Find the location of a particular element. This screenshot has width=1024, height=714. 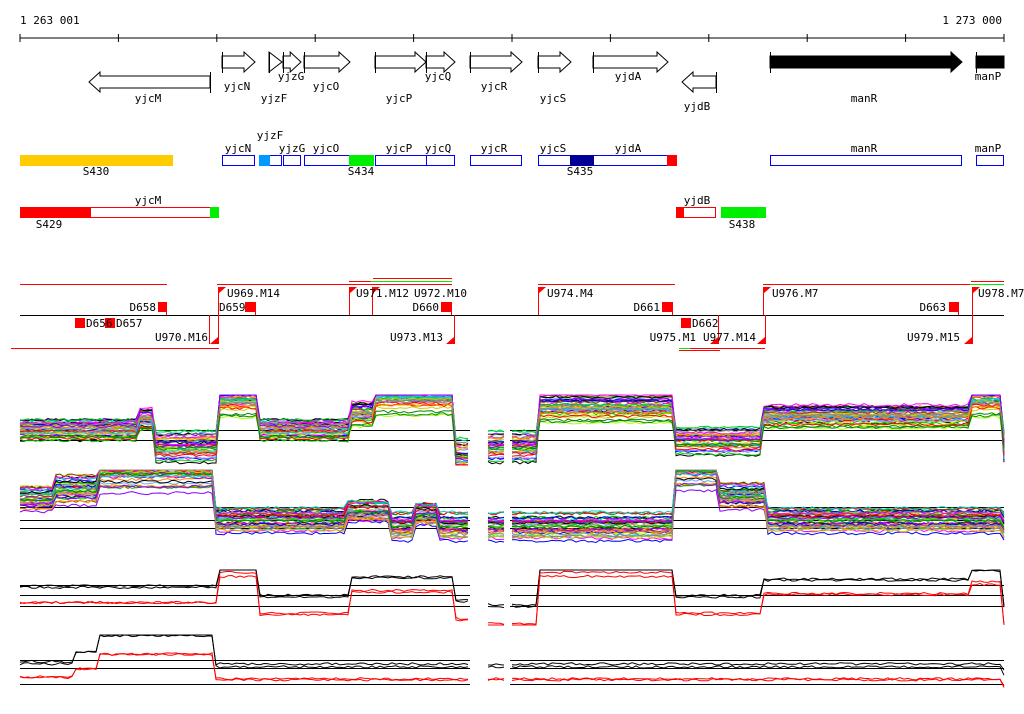

segment-S435 is located at coordinates (582, 160).